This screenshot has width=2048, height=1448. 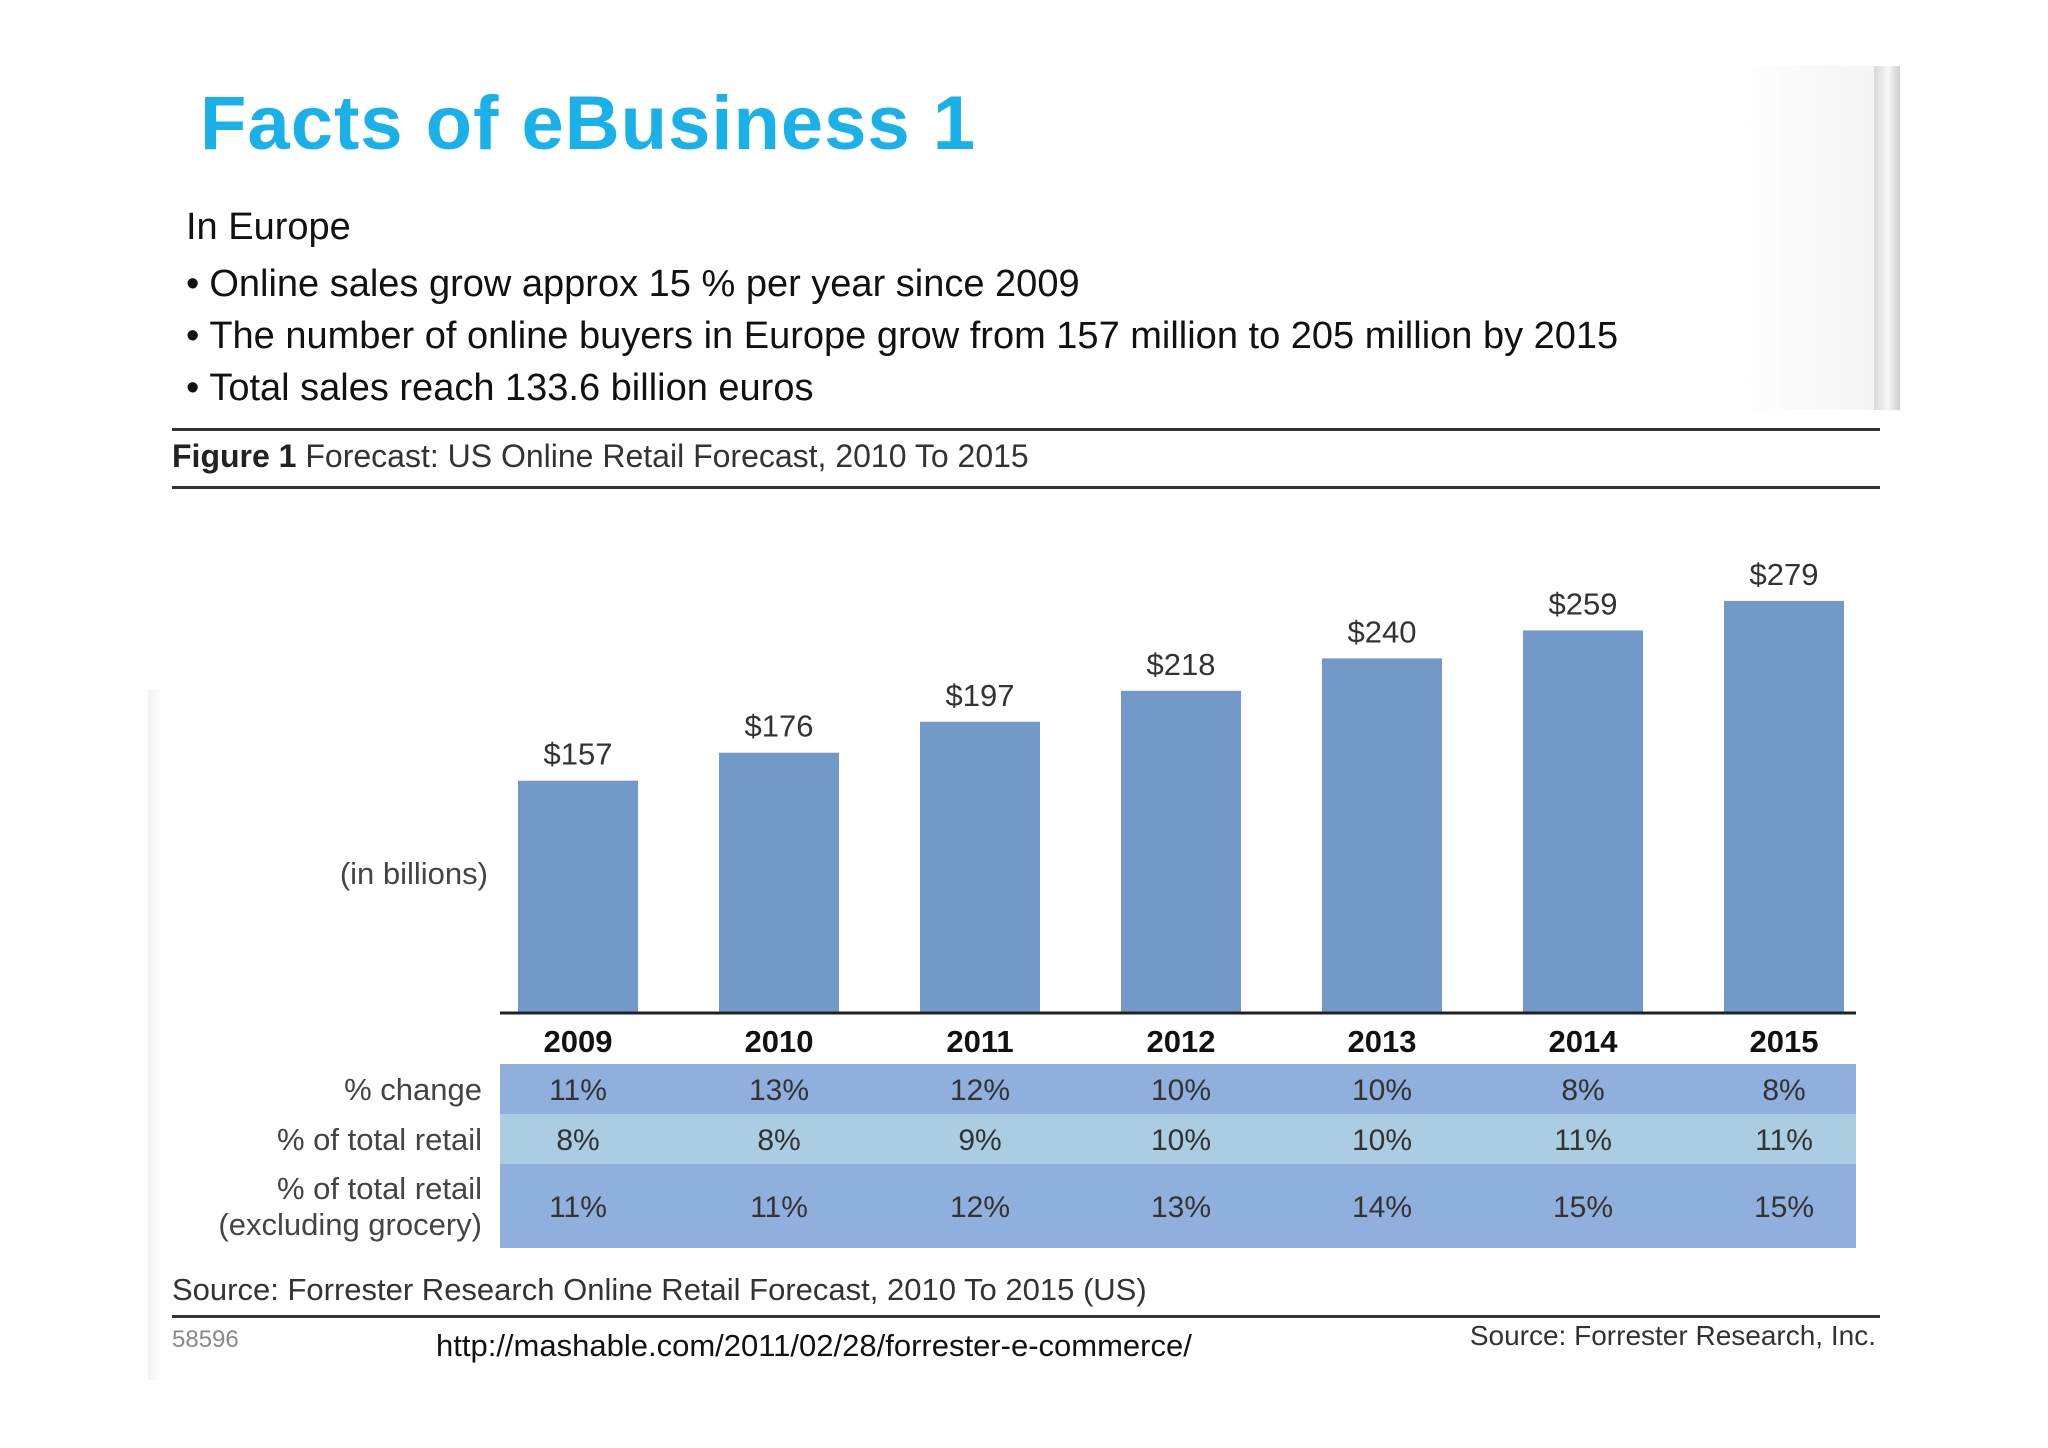 I want to click on x-tick-label: 2013, so click(x=1382, y=1041).